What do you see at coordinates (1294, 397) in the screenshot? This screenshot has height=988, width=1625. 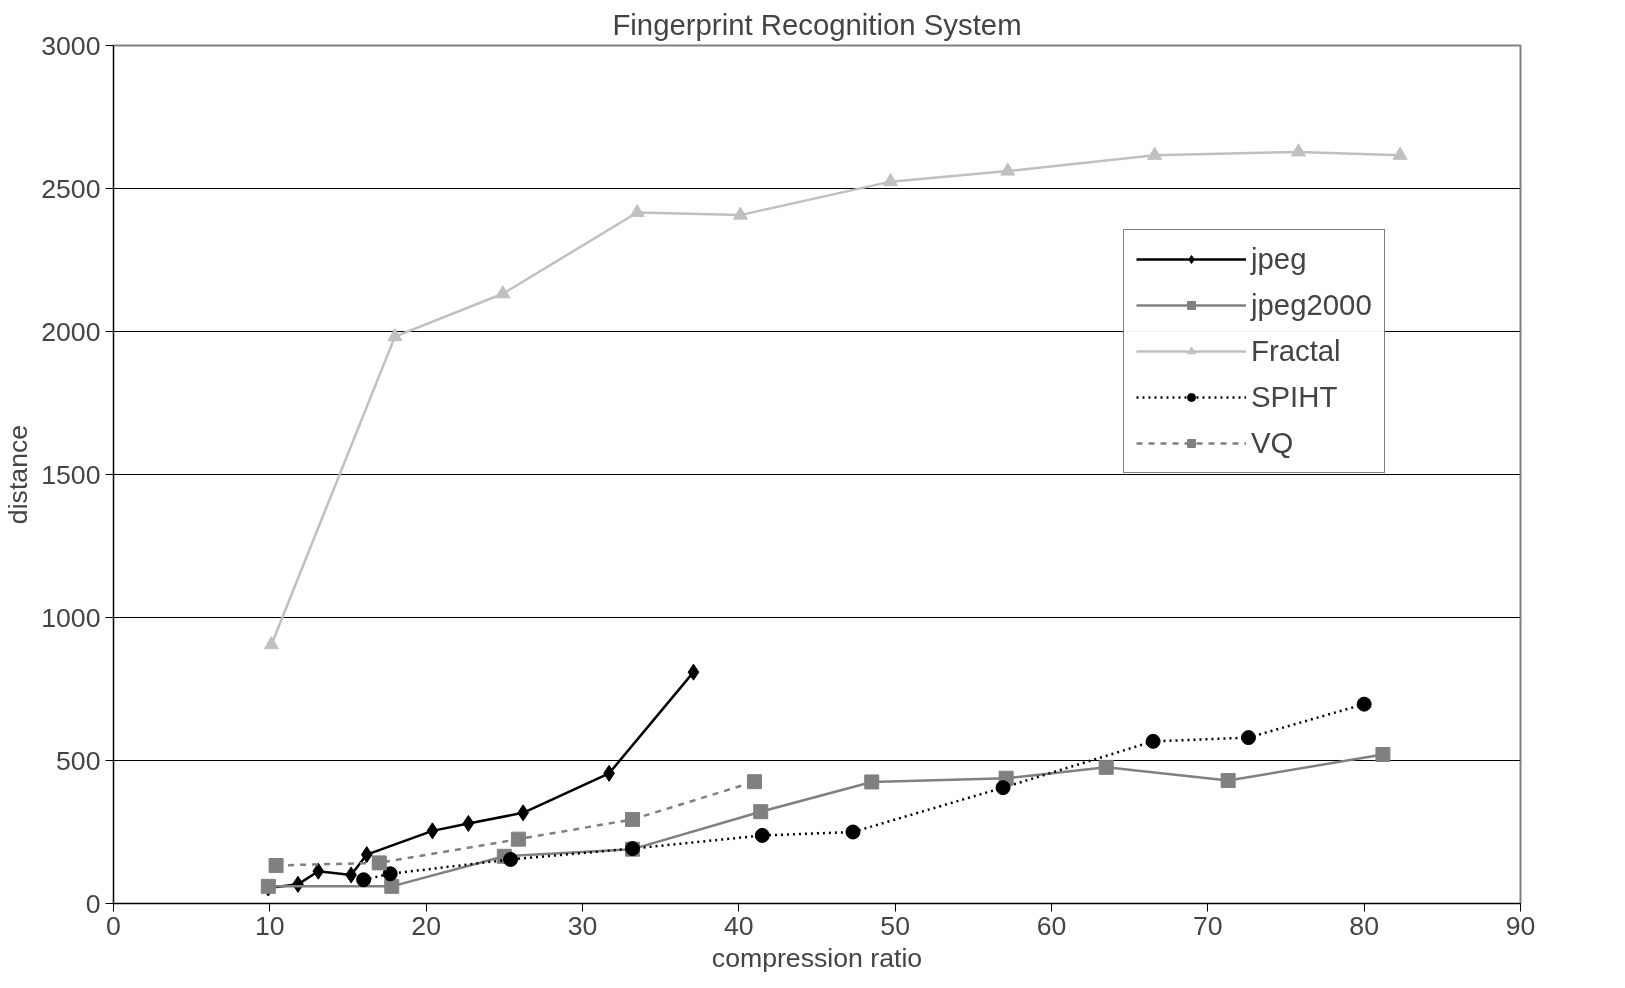 I see `legend-label: SPIHT` at bounding box center [1294, 397].